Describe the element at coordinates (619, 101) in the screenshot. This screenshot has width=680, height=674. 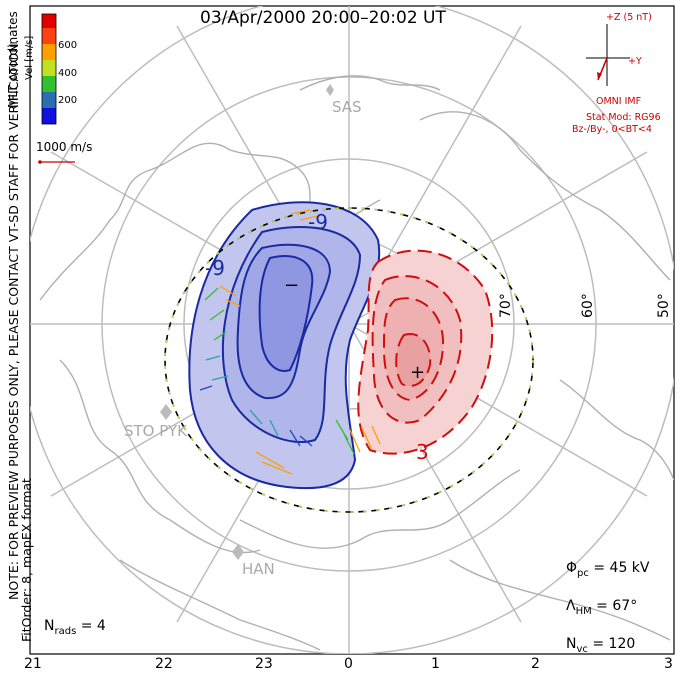
I see `imf-source: OMNI IMF` at that location.